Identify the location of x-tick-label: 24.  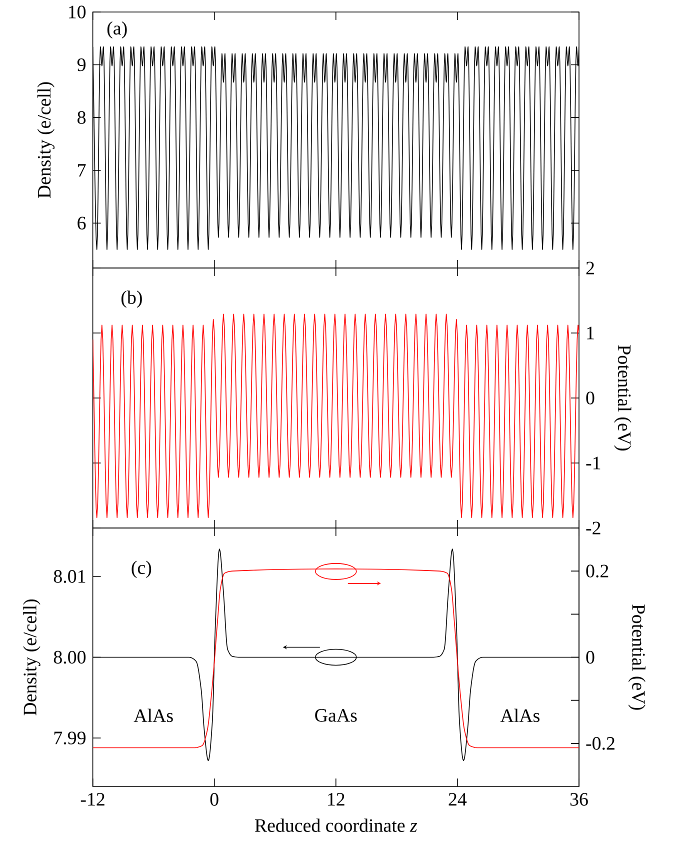
(457, 799).